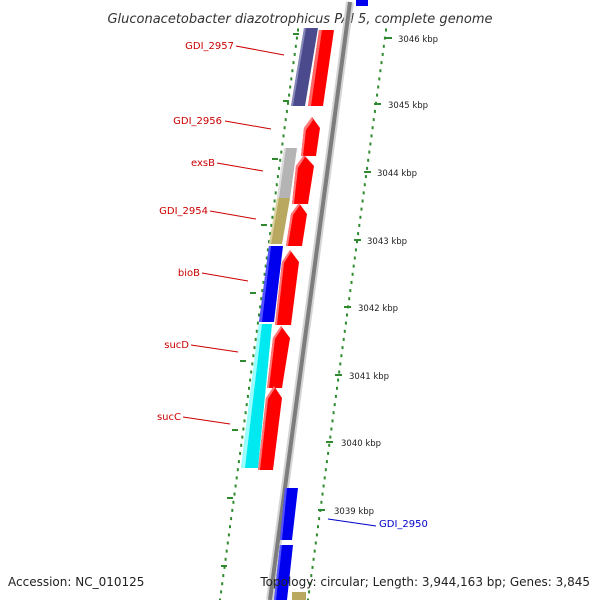 The height and width of the screenshot is (600, 600). What do you see at coordinates (169, 417) in the screenshot?
I see `label-sucC: sucC` at bounding box center [169, 417].